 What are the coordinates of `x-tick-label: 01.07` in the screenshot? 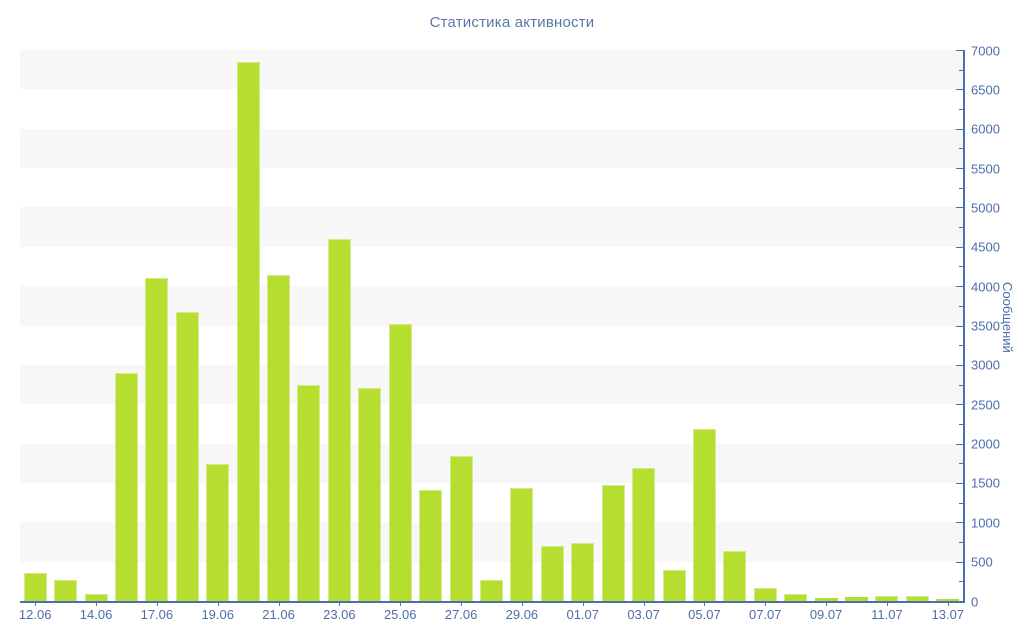 It's located at (583, 614).